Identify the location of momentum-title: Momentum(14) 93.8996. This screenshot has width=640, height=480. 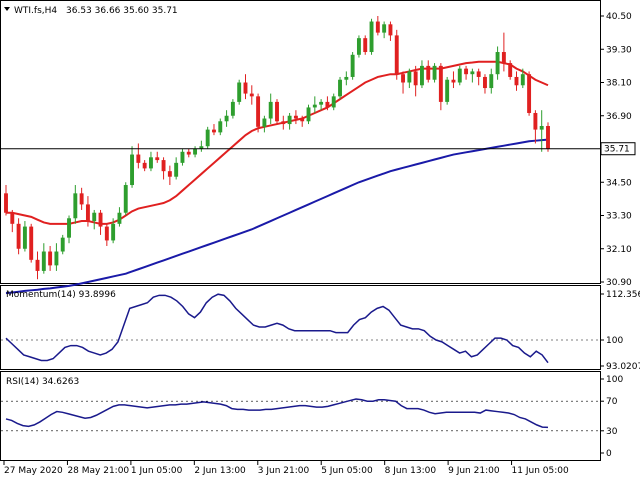
(61, 295).